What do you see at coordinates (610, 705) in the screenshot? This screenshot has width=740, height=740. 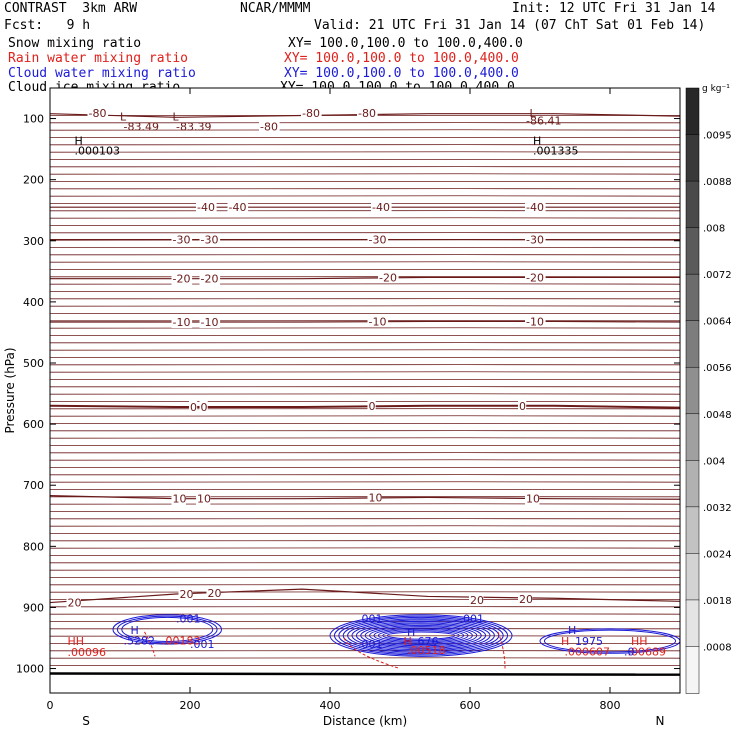 I see `x-tick-label: 800` at bounding box center [610, 705].